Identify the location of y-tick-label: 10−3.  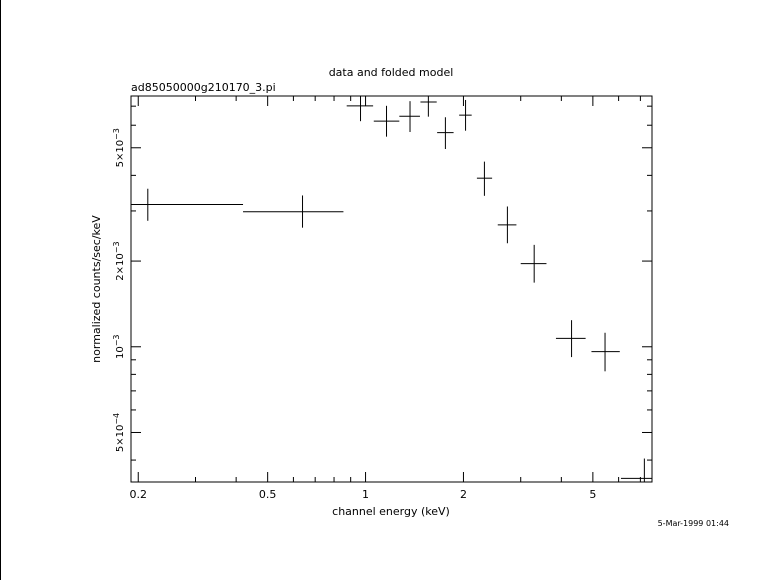
(119, 347).